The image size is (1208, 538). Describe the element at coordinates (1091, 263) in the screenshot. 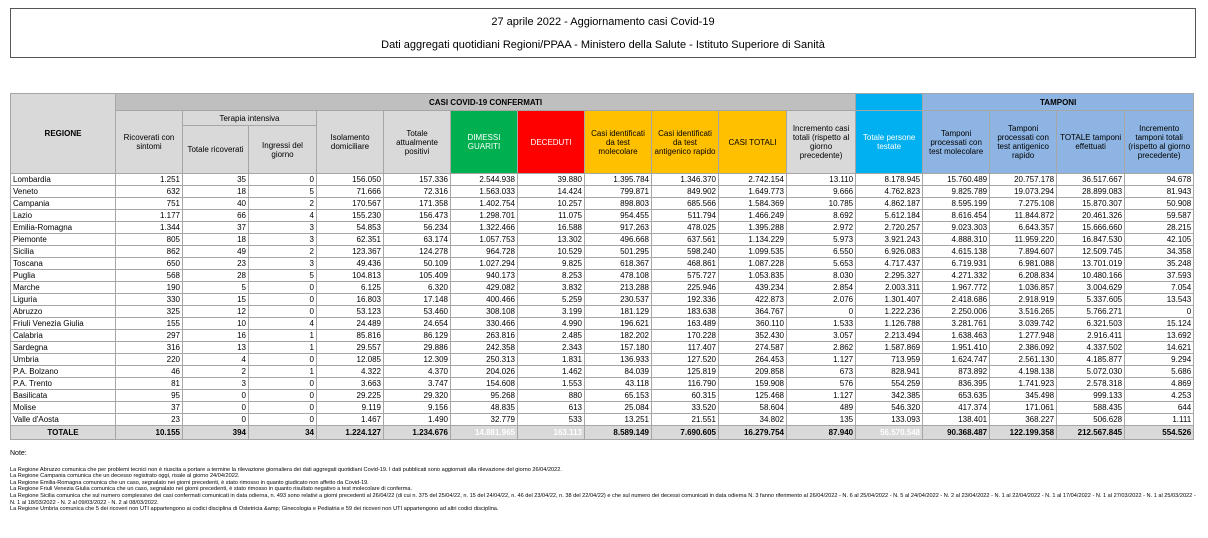

I see `table-cell: 13.701.019` at that location.